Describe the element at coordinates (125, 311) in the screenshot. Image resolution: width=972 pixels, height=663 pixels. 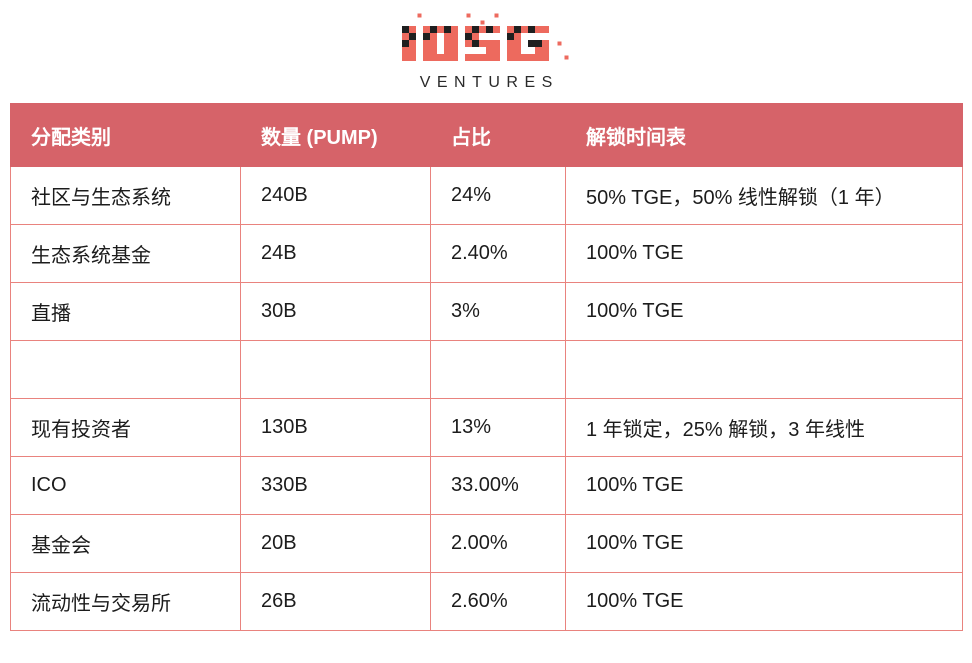
I see `table-cell: 直播` at that location.